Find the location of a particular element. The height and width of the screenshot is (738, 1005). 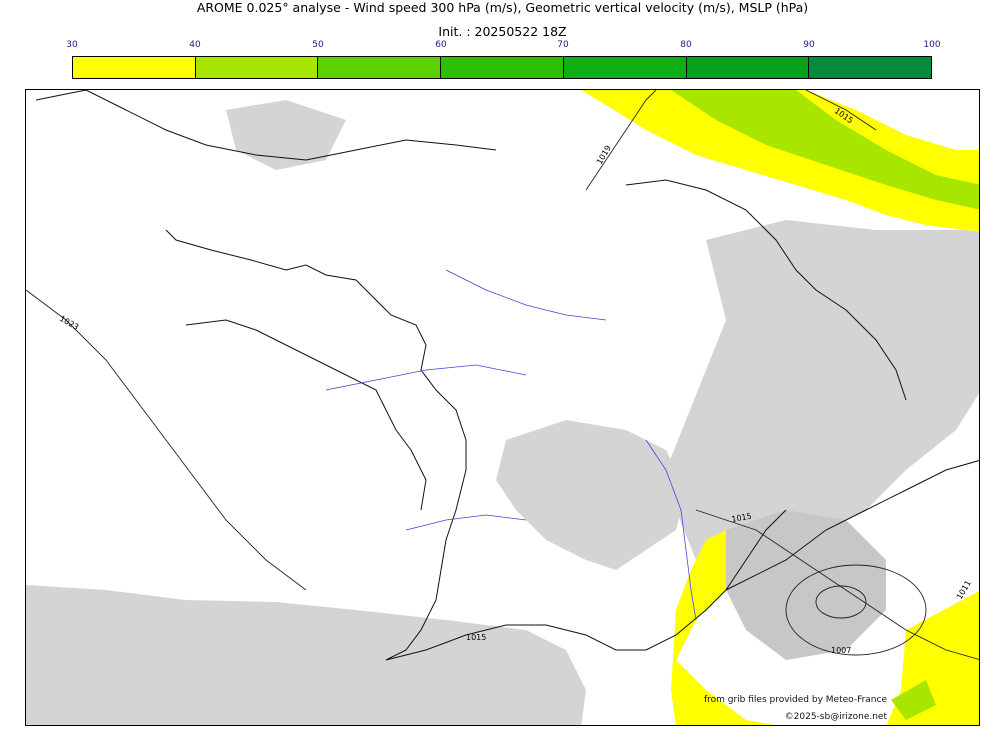

garonne-river is located at coordinates (466, 522).